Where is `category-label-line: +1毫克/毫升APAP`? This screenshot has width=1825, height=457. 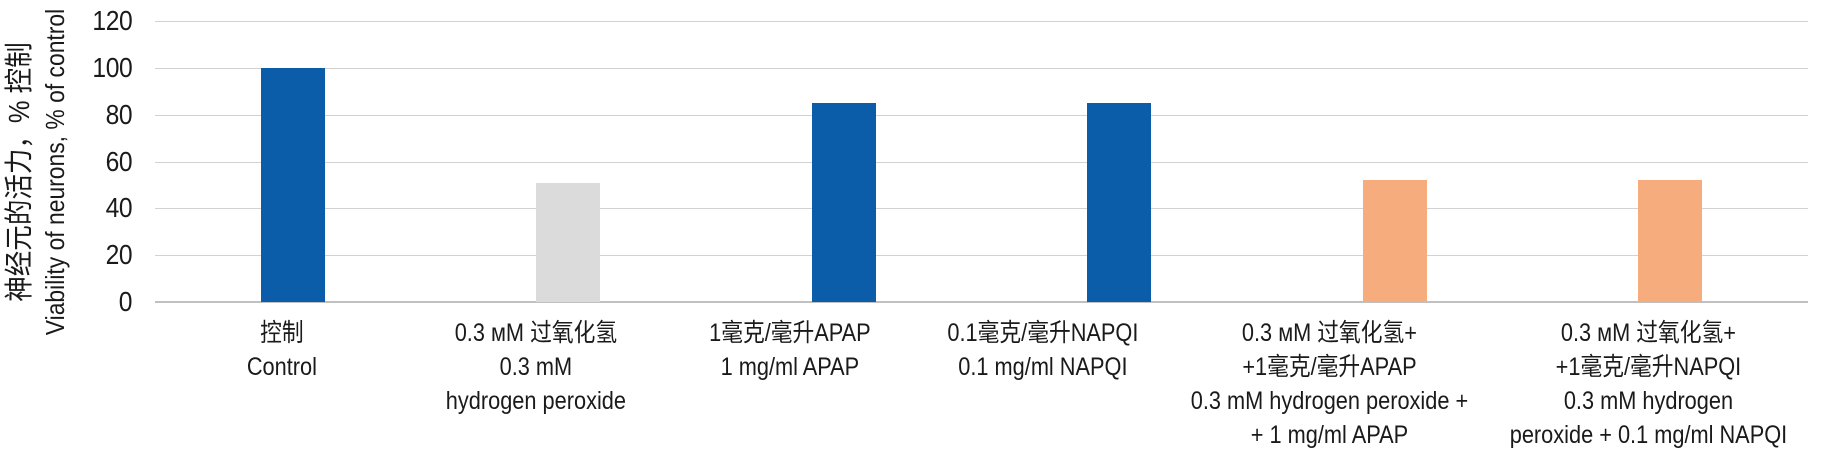 category-label-line: +1毫克/毫升APAP is located at coordinates (1329, 367).